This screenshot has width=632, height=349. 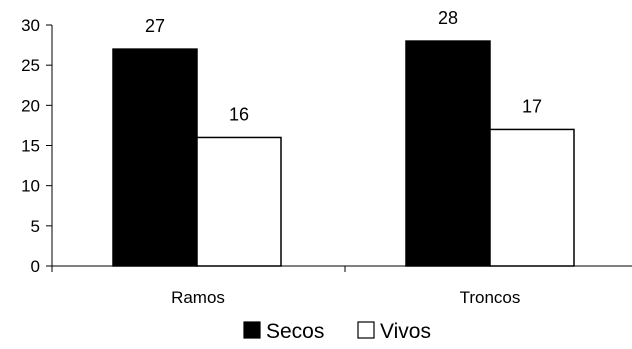 What do you see at coordinates (366, 330) in the screenshot?
I see `legend-swatch-vivos` at bounding box center [366, 330].